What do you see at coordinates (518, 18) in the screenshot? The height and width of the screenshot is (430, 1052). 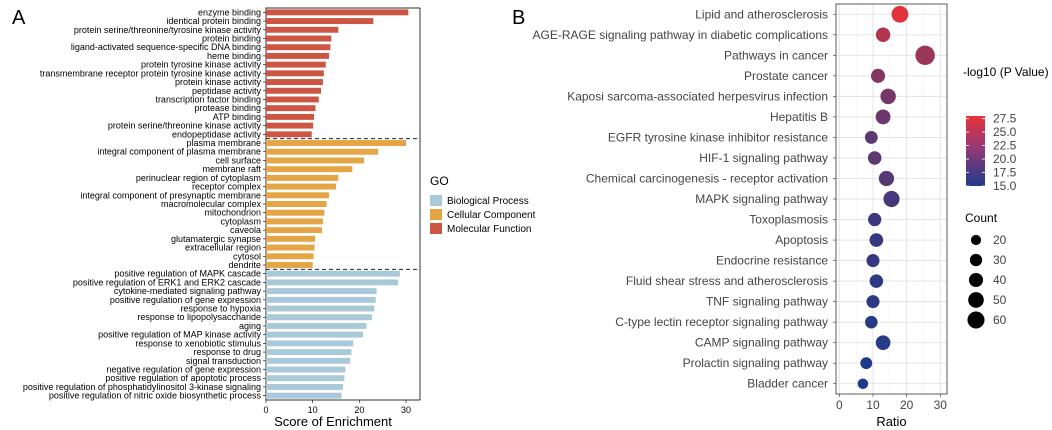 I see `panel-b-letter: B` at bounding box center [518, 18].